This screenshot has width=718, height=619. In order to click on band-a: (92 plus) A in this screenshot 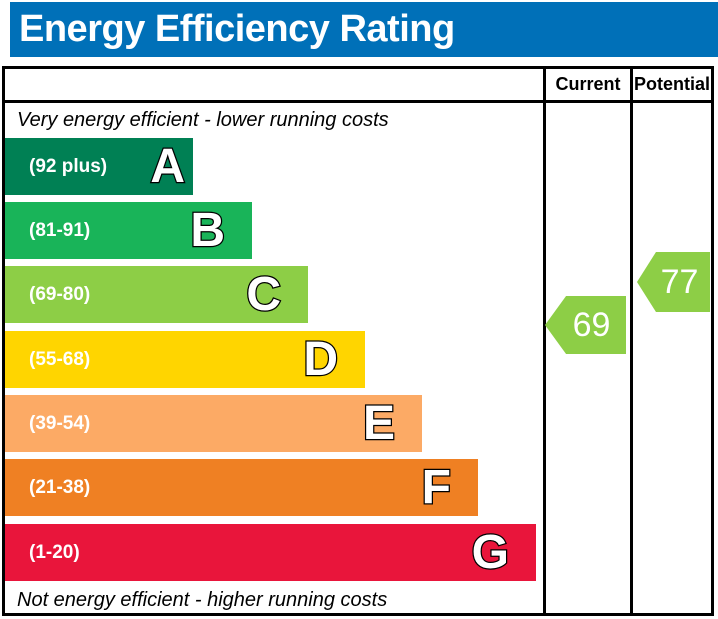, I will do `click(99, 166)`.